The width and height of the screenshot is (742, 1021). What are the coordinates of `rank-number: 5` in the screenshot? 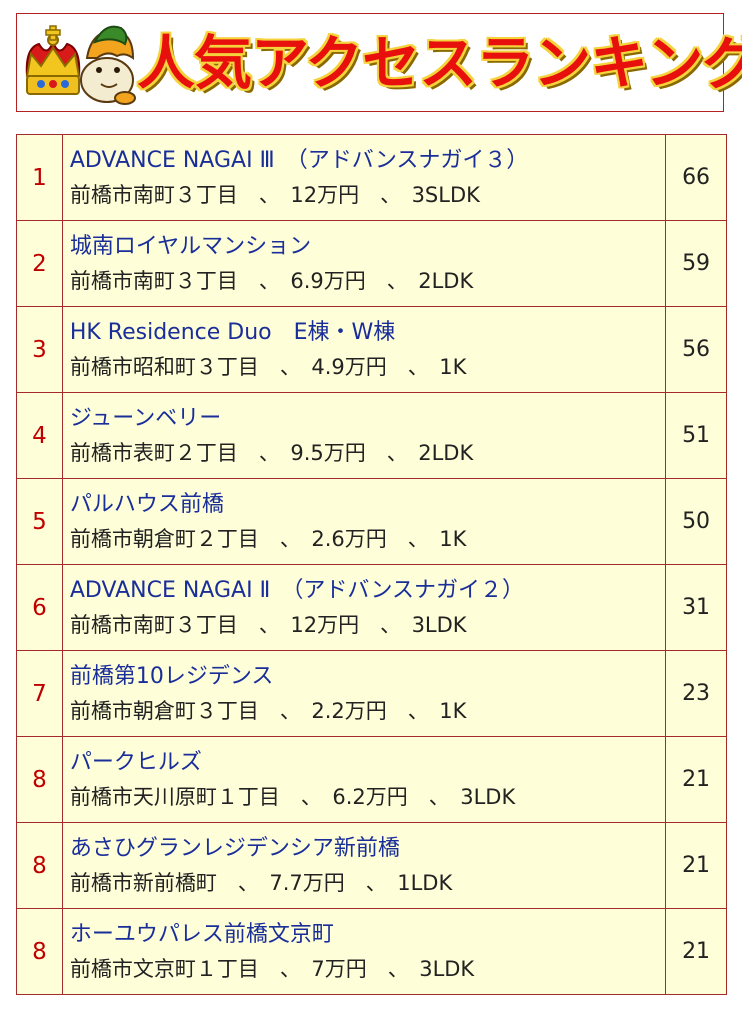 It's located at (39, 521).